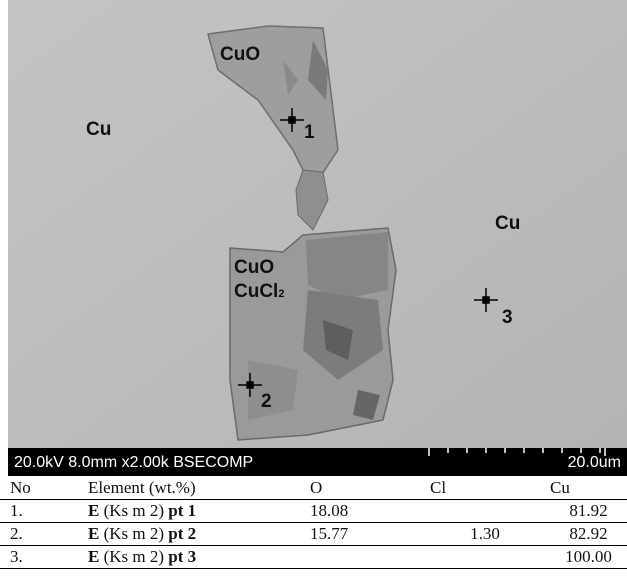  Describe the element at coordinates (39, 557) in the screenshot. I see `cell-no: 3.` at that location.